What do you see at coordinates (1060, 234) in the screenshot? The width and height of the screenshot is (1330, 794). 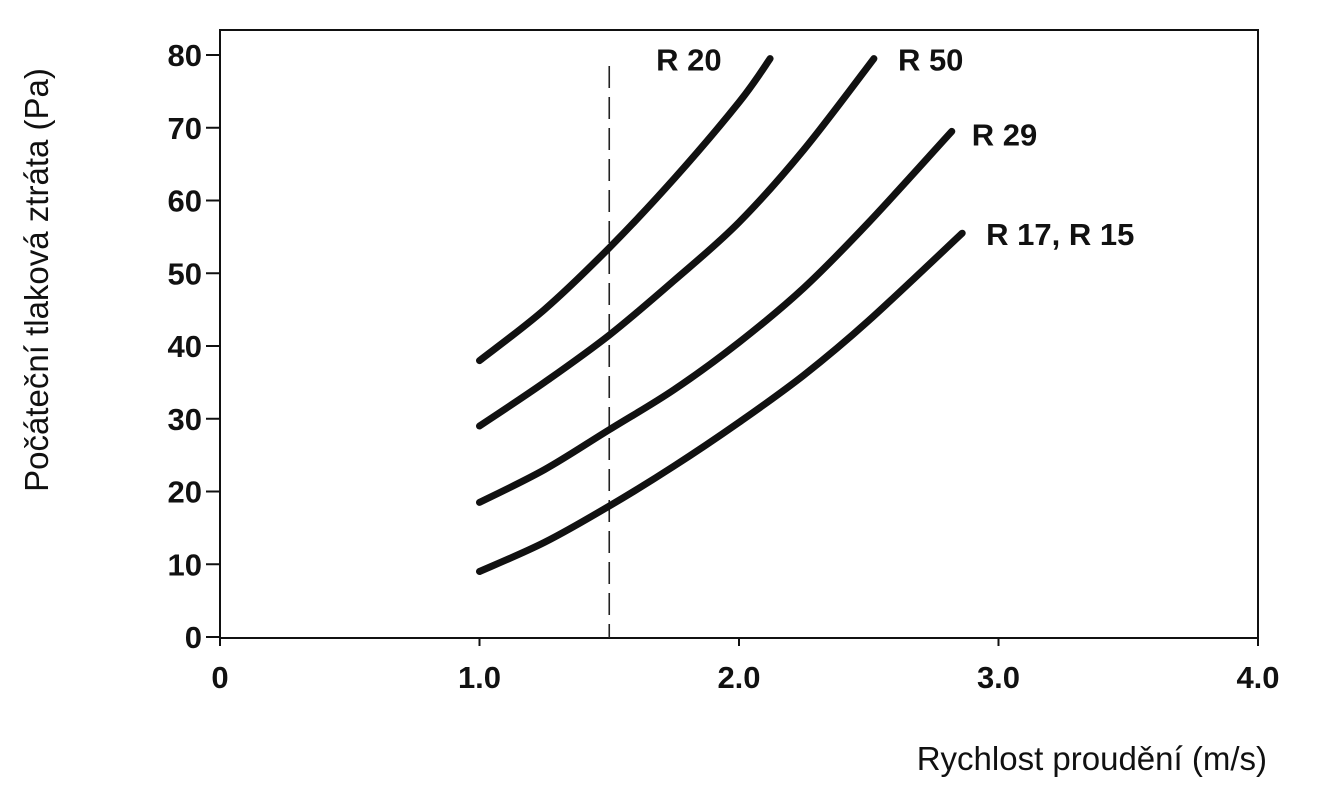 I see `series-label-4: R 17, R 15` at bounding box center [1060, 234].